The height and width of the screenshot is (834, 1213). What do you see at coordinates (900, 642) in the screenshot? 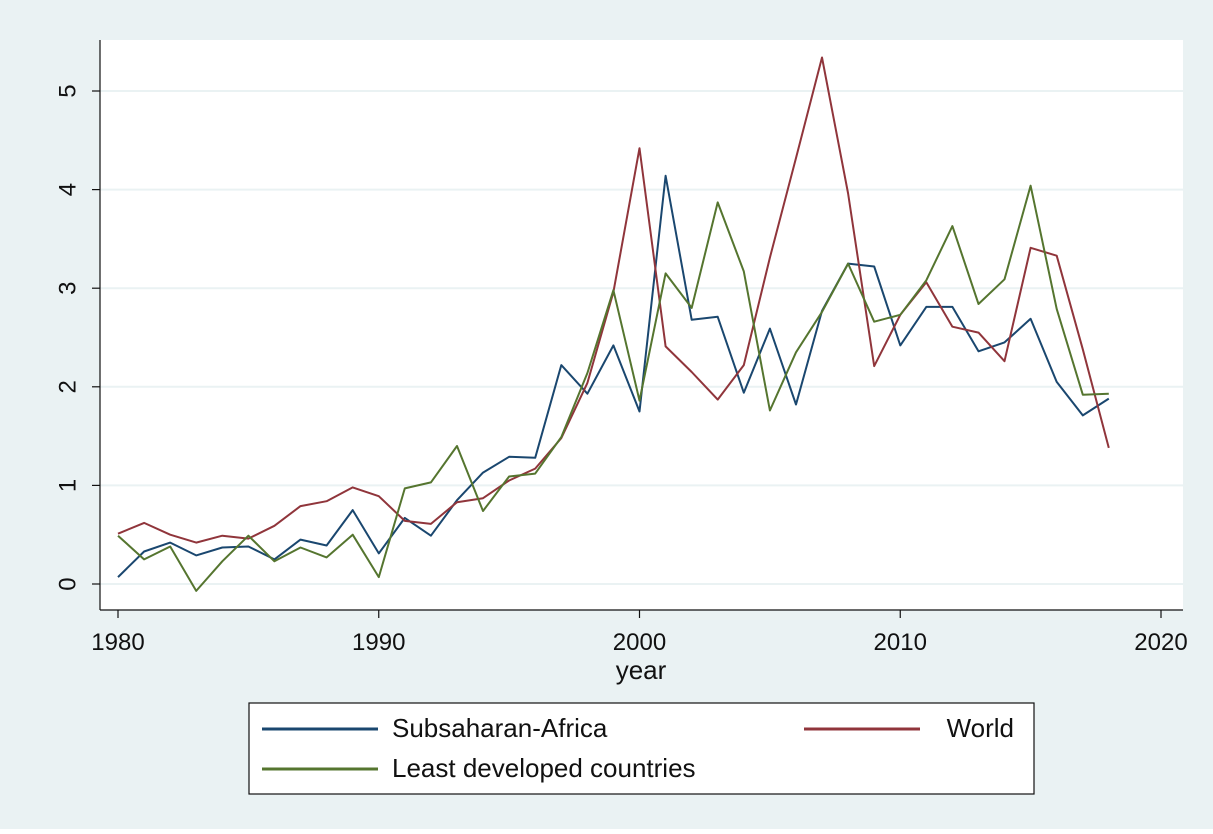
I see `x-tick-label: 2010` at bounding box center [900, 642].